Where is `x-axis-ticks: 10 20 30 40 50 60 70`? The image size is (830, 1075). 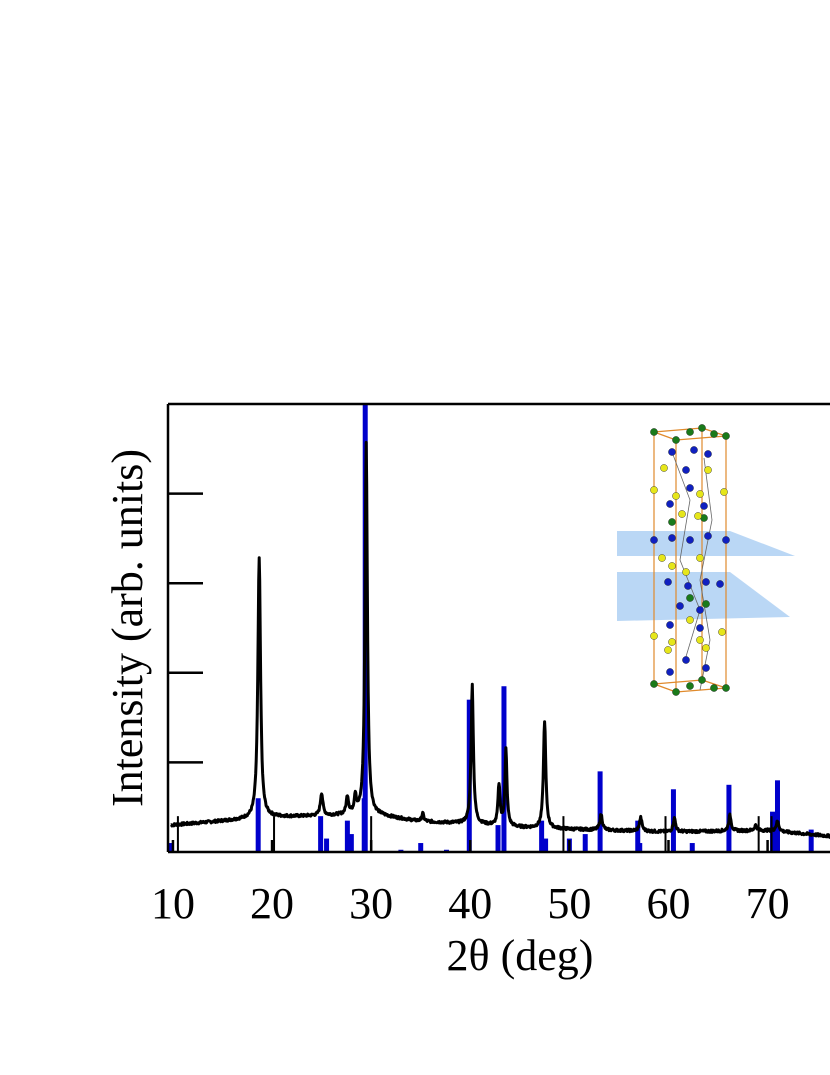
x-axis-ticks: 10 20 30 40 50 60 70 is located at coordinates (470, 884).